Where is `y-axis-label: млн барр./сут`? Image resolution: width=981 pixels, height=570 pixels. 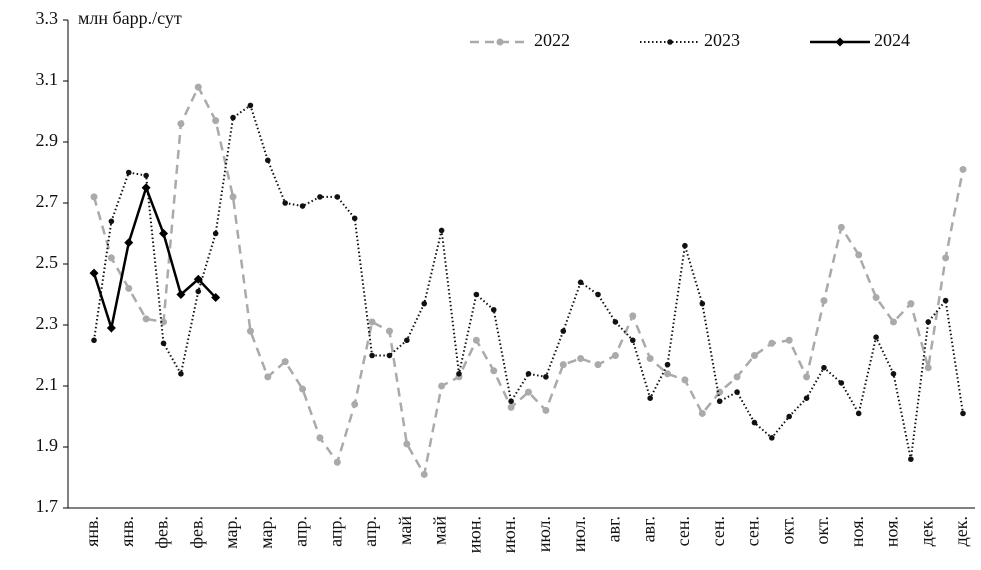 y-axis-label: млн барр./сут is located at coordinates (130, 18).